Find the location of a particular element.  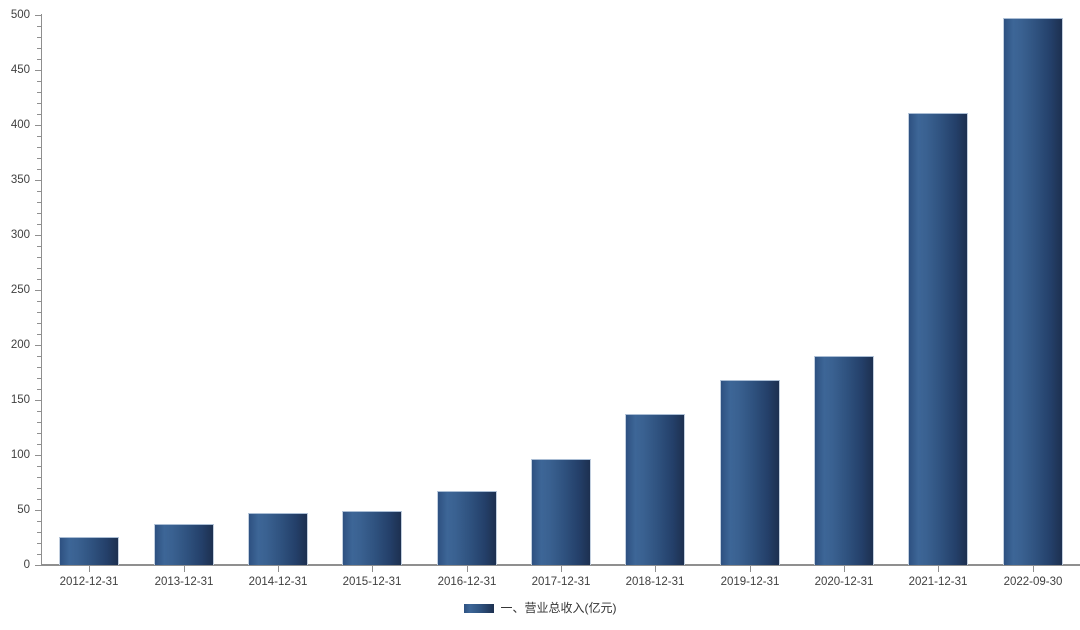

y-axis-tick-label: 50 is located at coordinates (23, 510).